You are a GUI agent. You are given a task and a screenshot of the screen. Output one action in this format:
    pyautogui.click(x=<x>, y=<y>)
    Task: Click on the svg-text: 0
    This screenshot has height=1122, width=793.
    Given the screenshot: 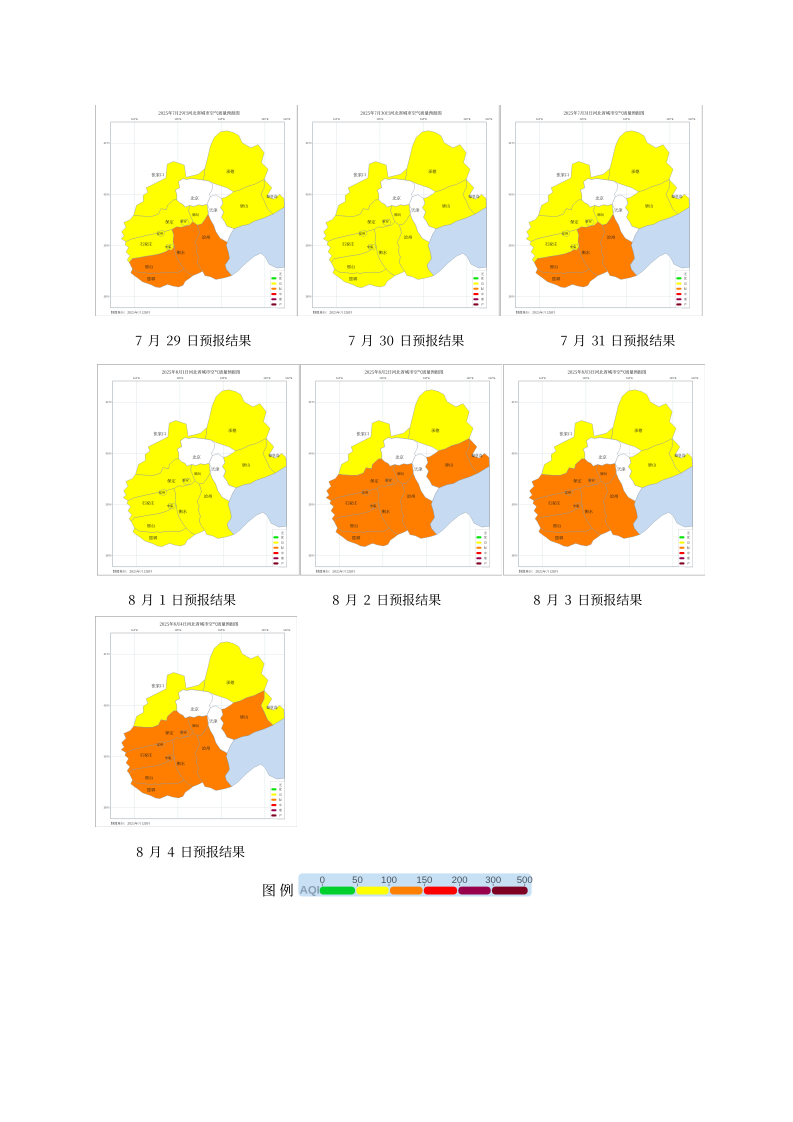 What is the action you would take?
    pyautogui.click(x=322, y=880)
    